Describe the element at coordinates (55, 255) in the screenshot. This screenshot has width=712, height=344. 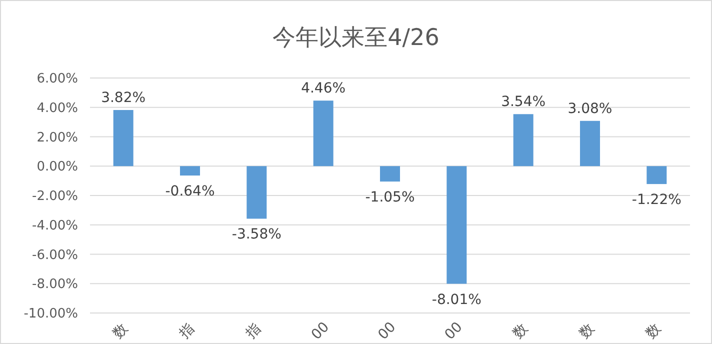
I see `y-tick-label: -6.00%` at that location.